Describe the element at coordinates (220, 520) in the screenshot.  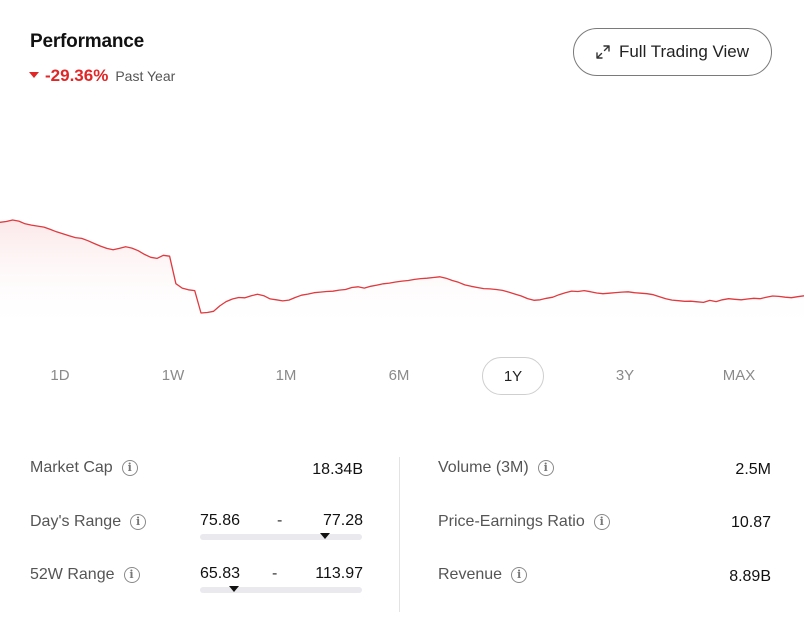
I see `days-range-low: 75.86` at that location.